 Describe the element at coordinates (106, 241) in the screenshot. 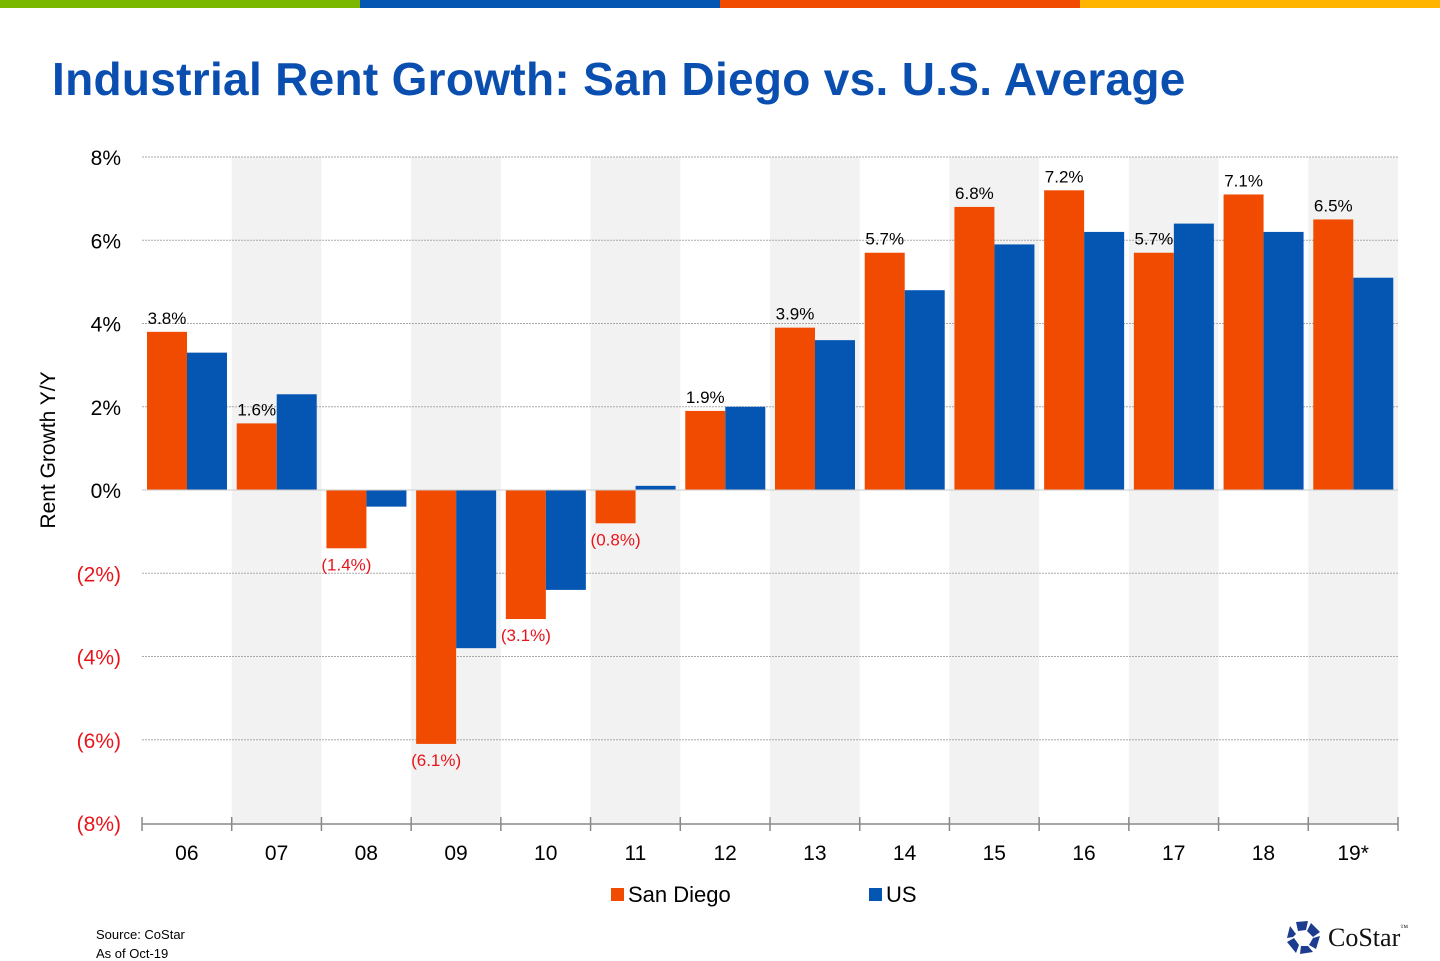

I see `y-tick-label: 6%` at that location.